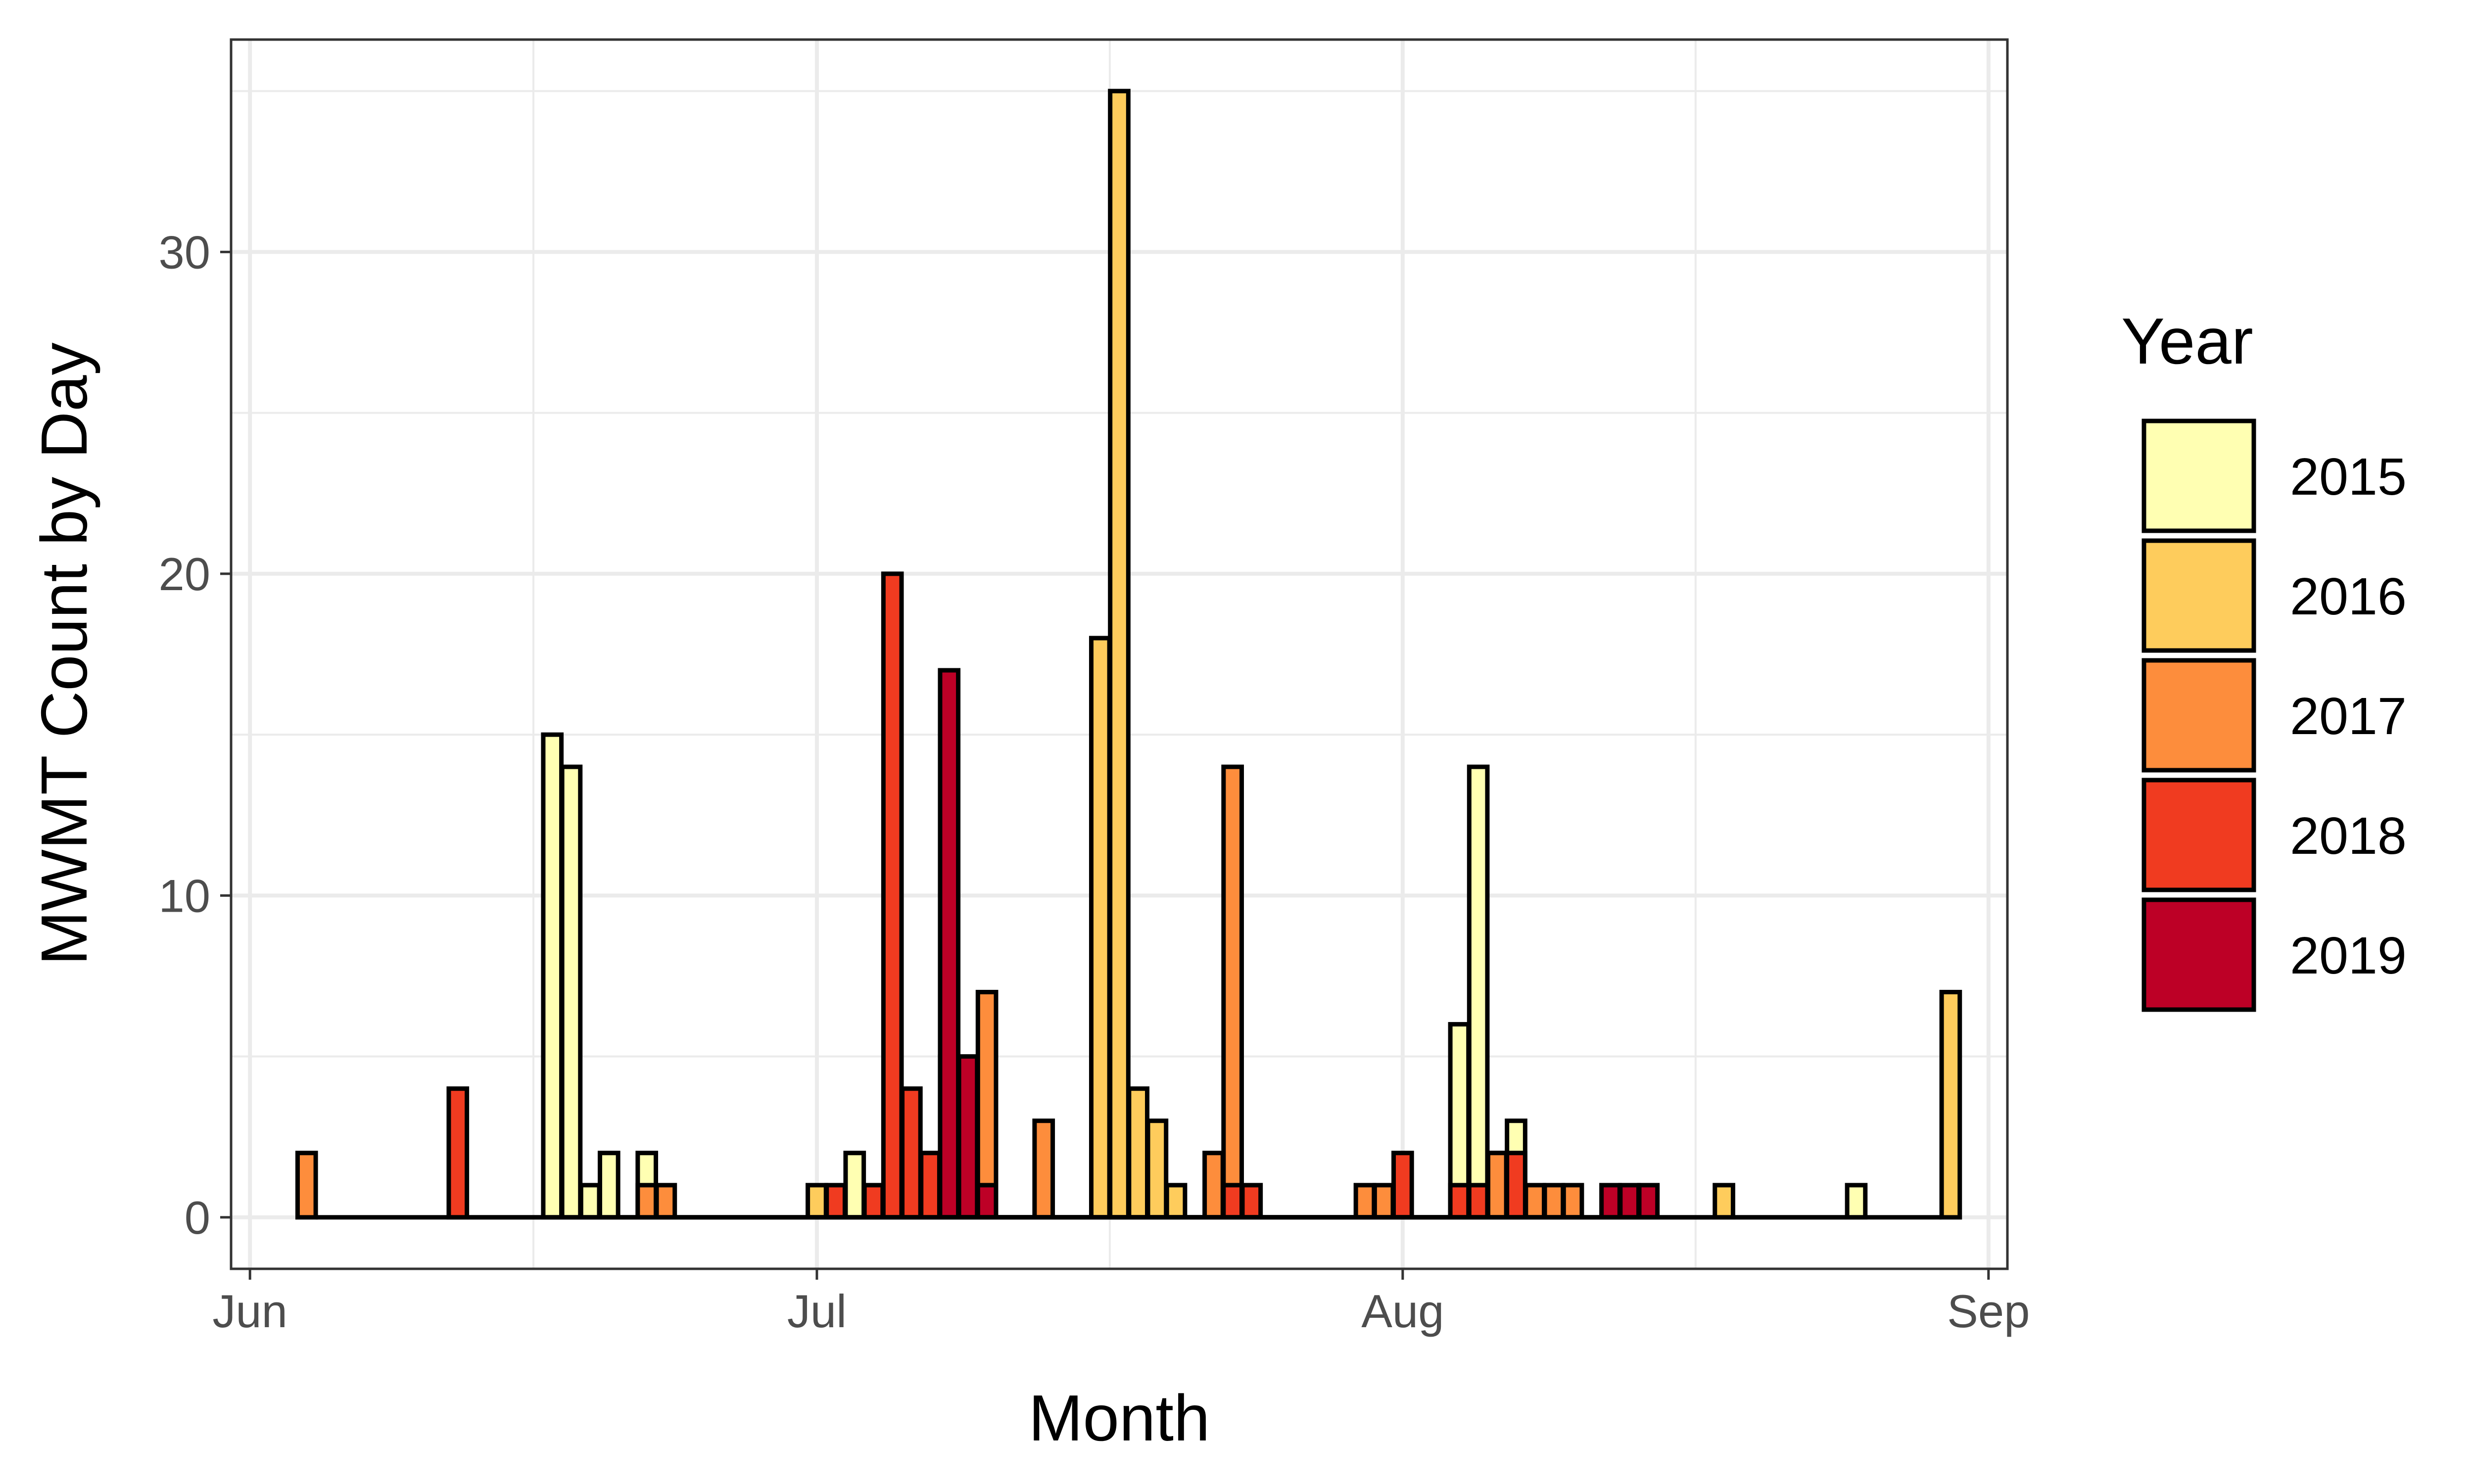 This screenshot has width=2474, height=1484. I want to click on x-axis: Jun Jul Aug Sep, so click(1121, 1303).